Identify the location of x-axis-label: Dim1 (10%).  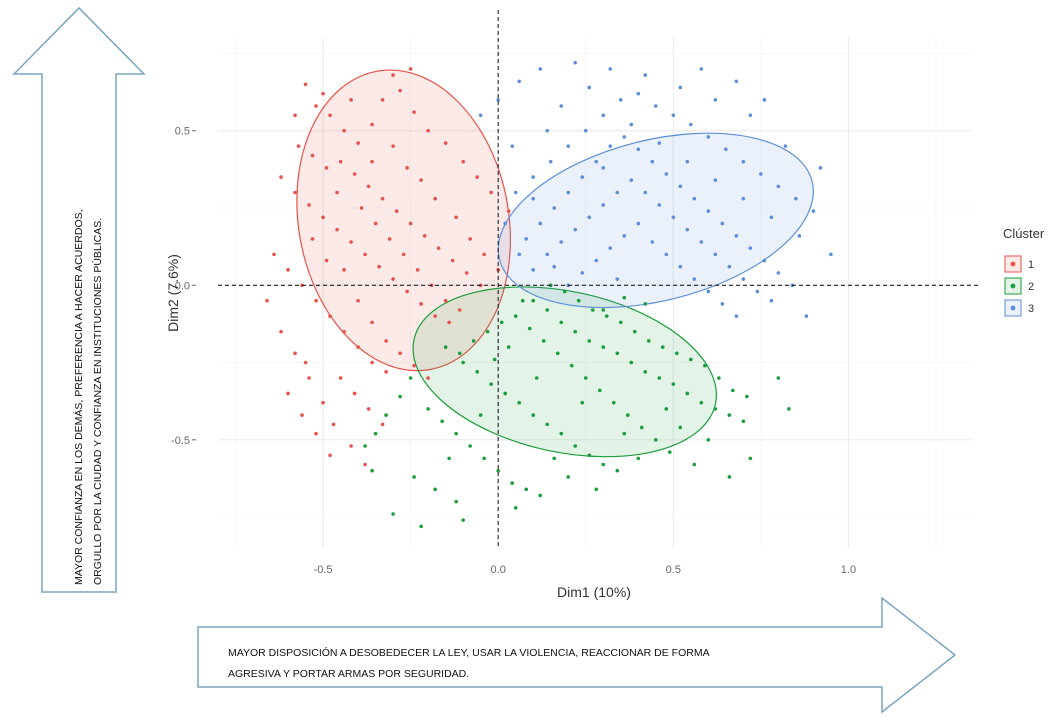
(594, 592).